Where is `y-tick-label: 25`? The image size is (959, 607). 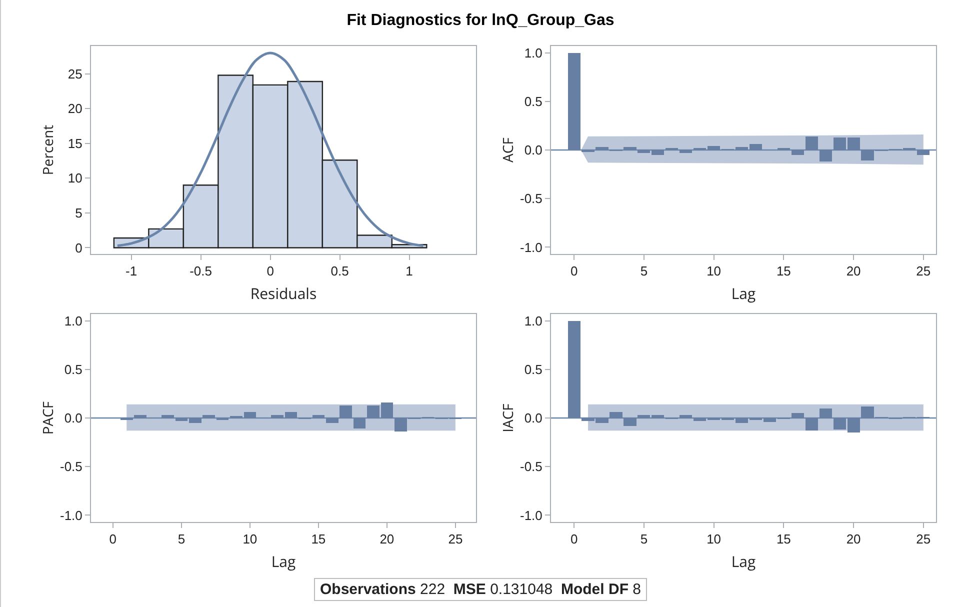 y-tick-label: 25 is located at coordinates (75, 74).